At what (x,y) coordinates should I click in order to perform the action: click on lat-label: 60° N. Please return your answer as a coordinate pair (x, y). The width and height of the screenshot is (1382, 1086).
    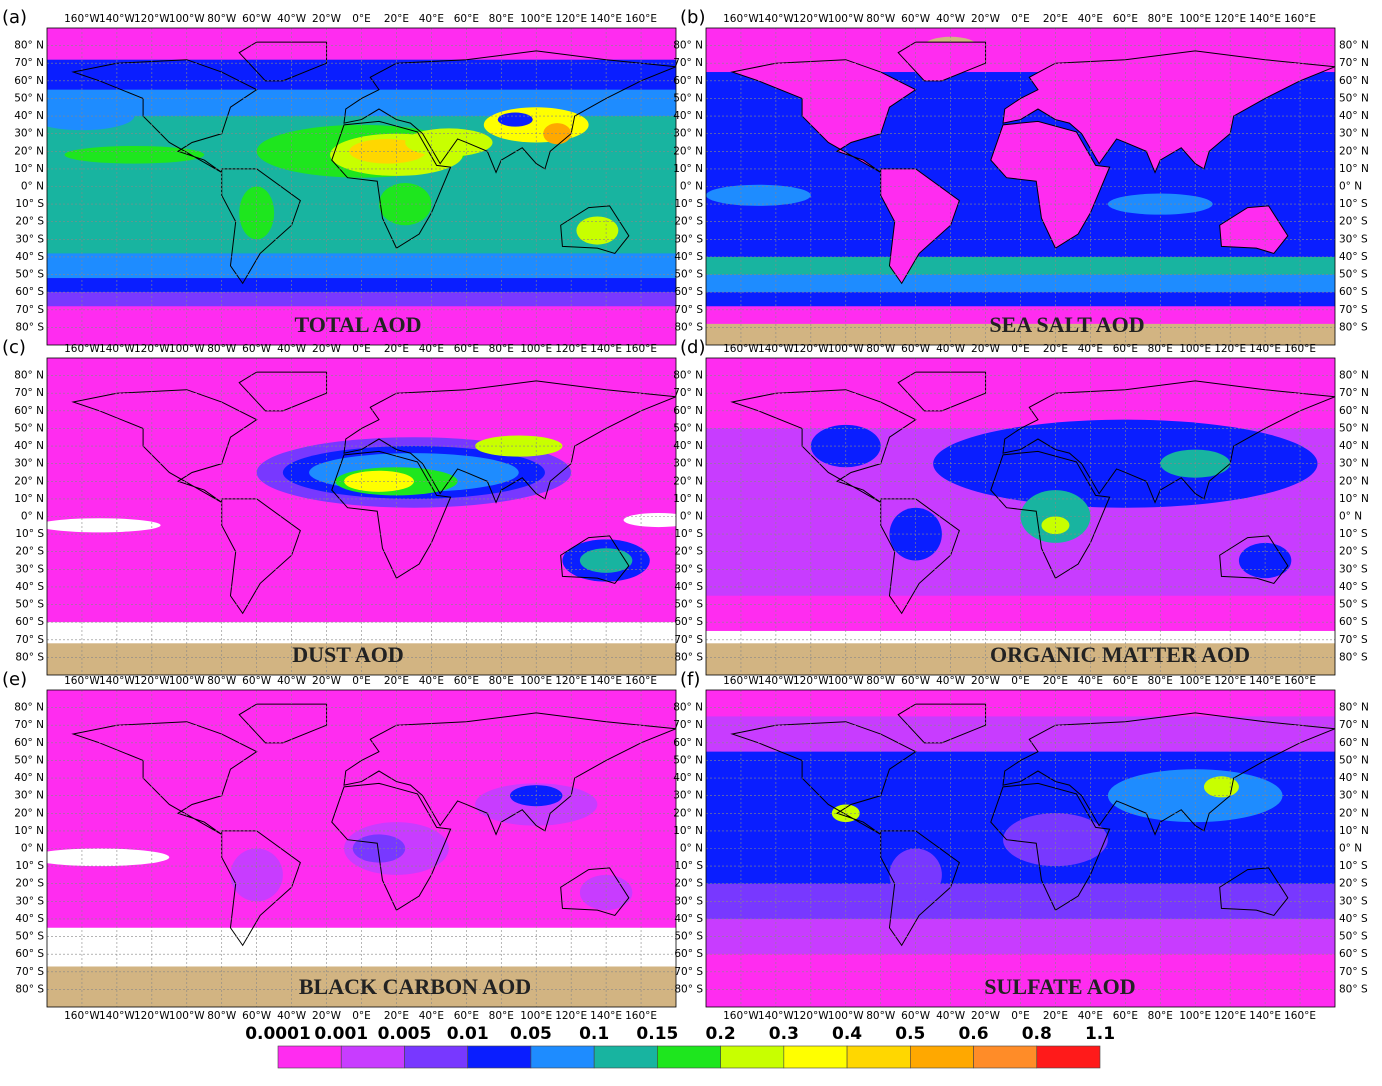
    Looking at the image, I should click on (1354, 743).